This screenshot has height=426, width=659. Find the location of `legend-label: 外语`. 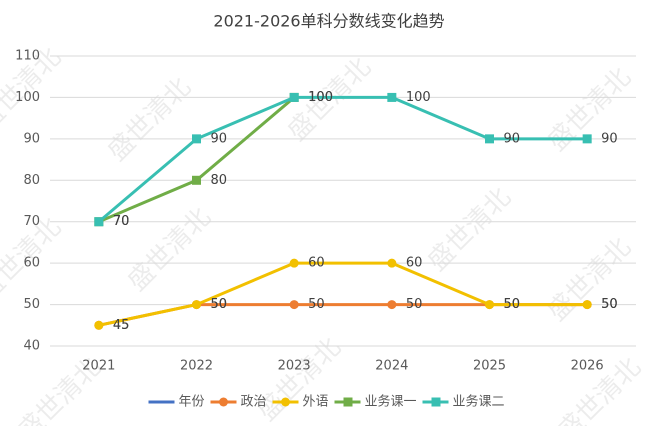

legend-label: 外语 is located at coordinates (316, 402).